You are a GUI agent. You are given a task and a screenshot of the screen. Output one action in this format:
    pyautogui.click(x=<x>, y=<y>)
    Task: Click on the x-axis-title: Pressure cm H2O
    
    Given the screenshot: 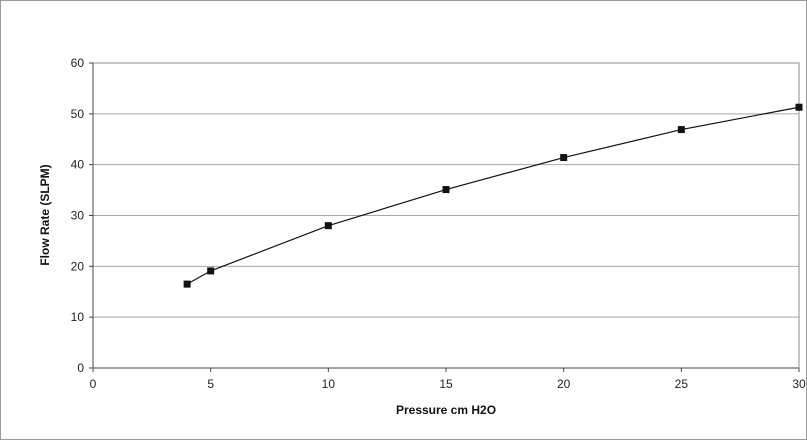 What is the action you would take?
    pyautogui.click(x=446, y=410)
    